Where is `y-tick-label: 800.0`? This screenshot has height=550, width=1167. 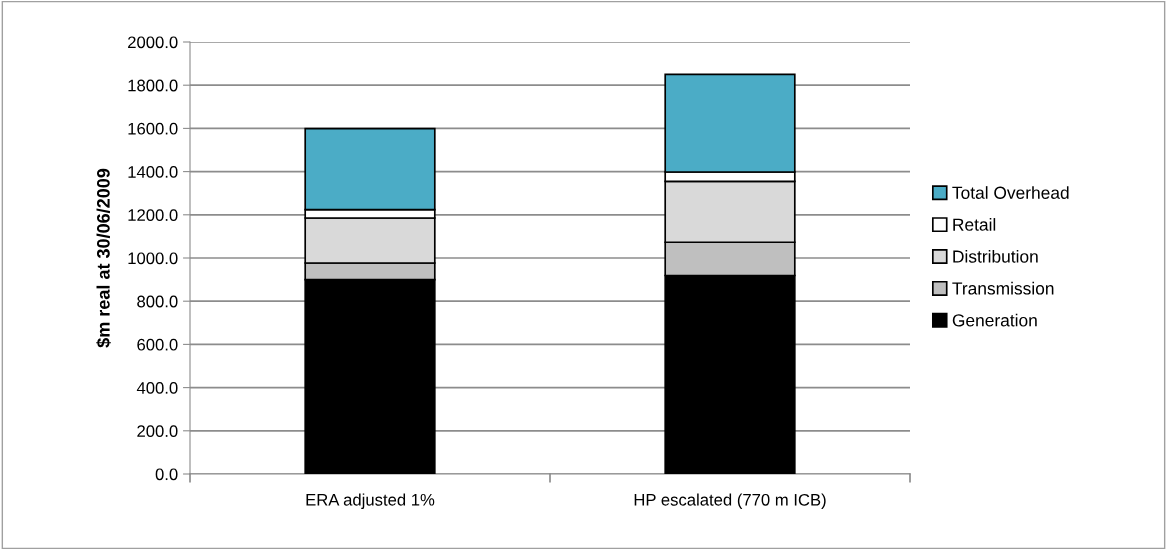
y-tick-label: 800.0 is located at coordinates (157, 301).